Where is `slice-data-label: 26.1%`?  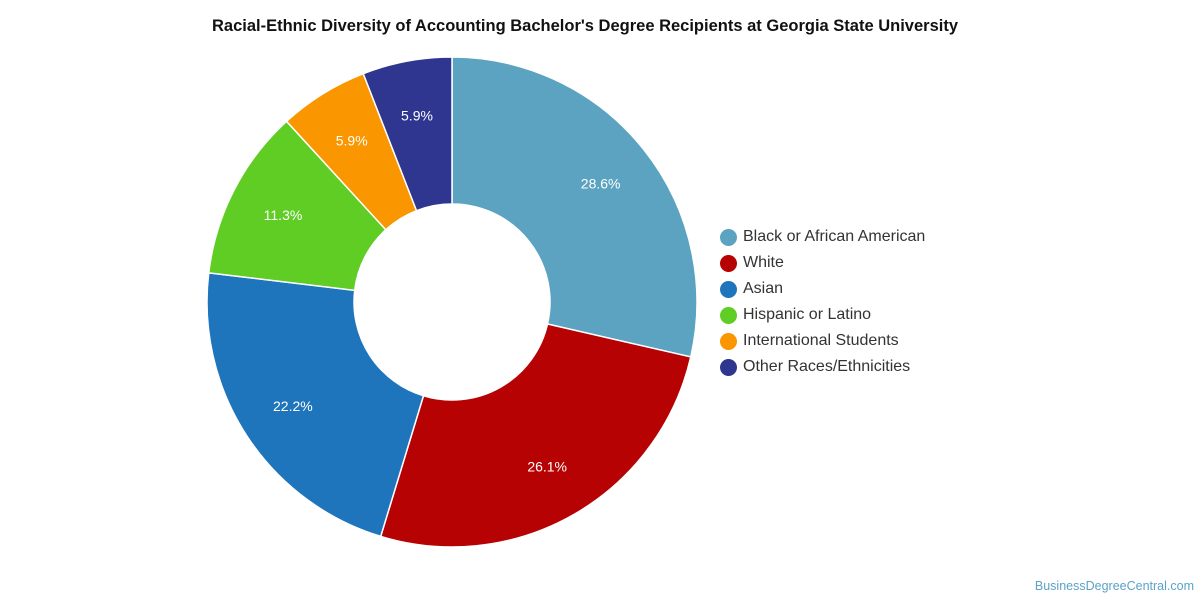
slice-data-label: 26.1% is located at coordinates (547, 466).